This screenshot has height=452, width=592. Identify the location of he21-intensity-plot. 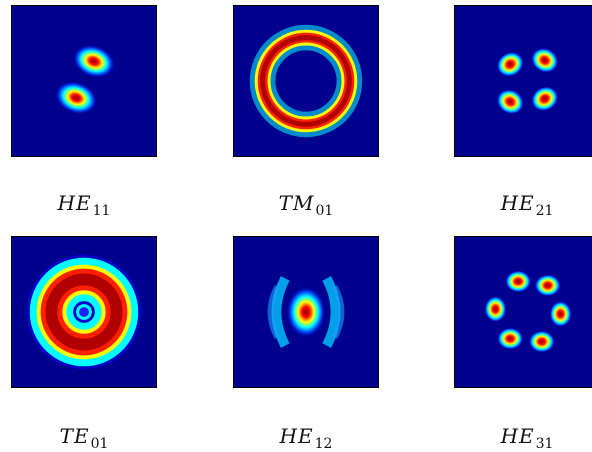
(527, 81).